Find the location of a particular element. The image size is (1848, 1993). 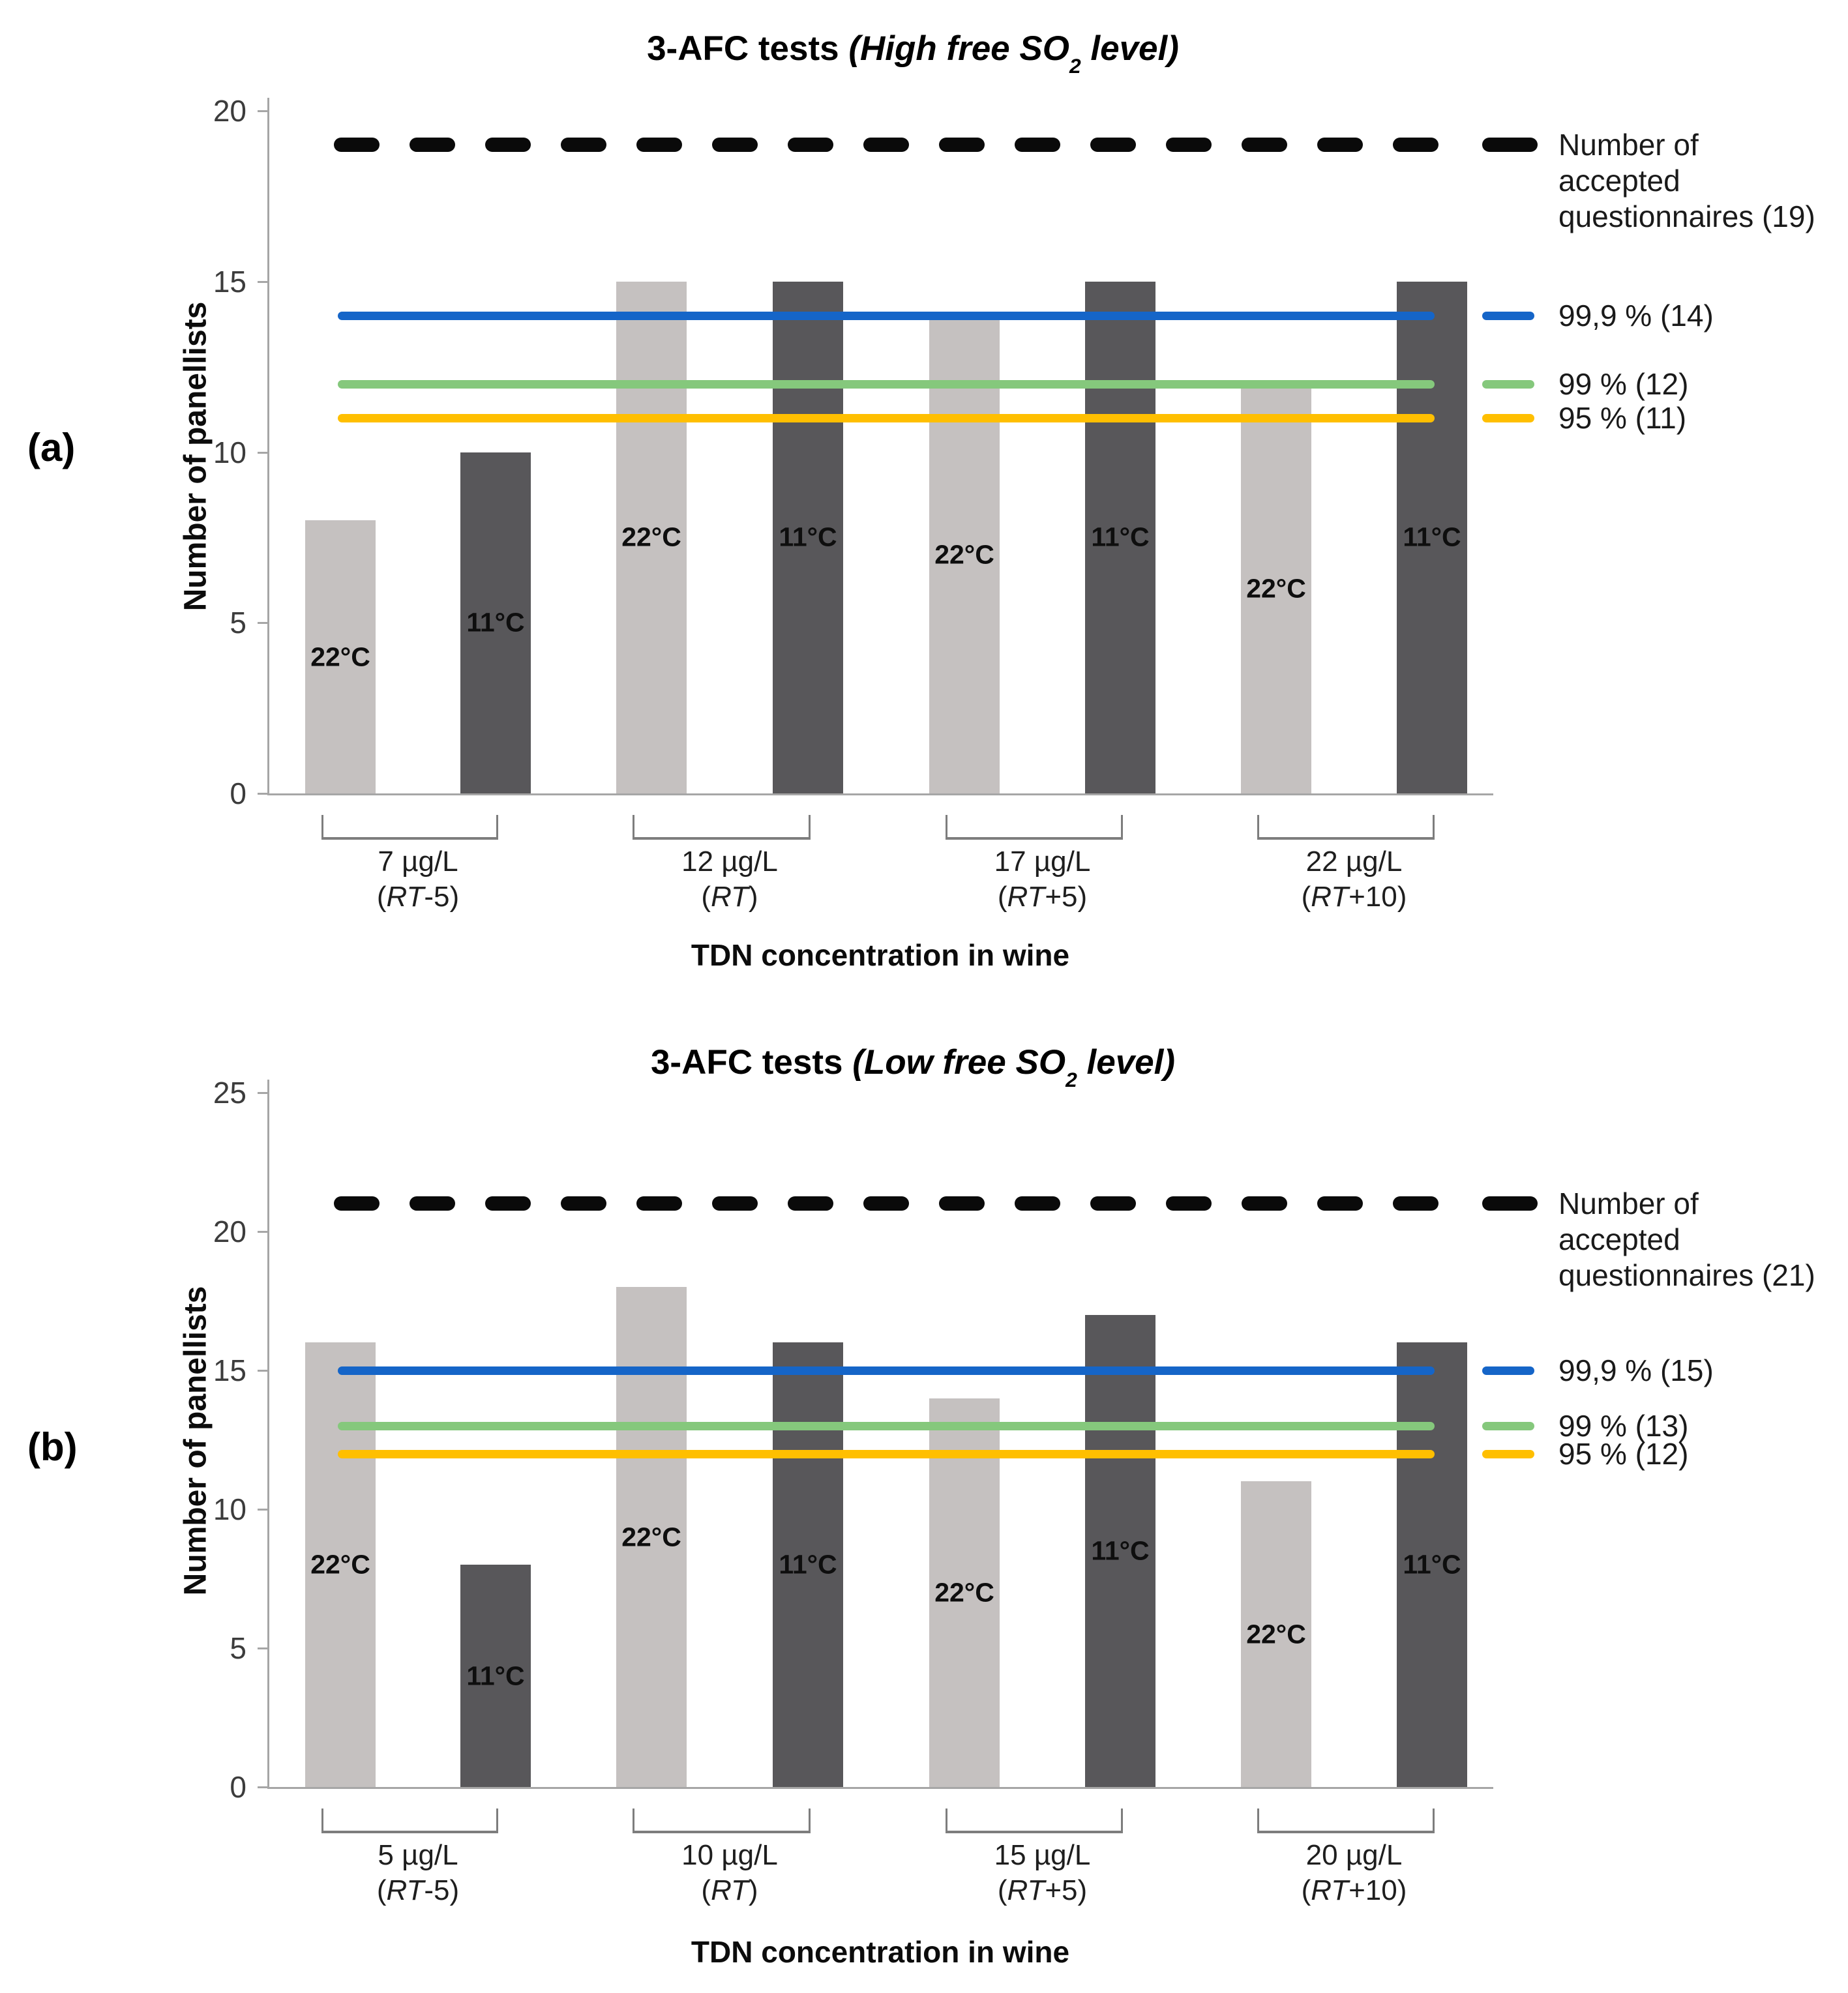

group-rt-label: (RT+10) is located at coordinates (1354, 897).